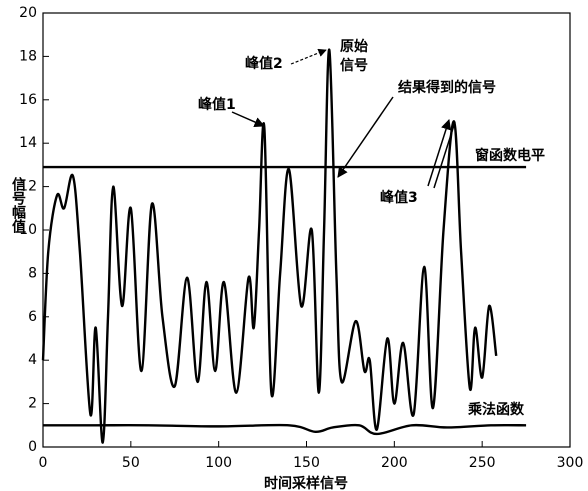 This screenshot has height=491, width=588. I want to click on line-series, so click(285, 429).